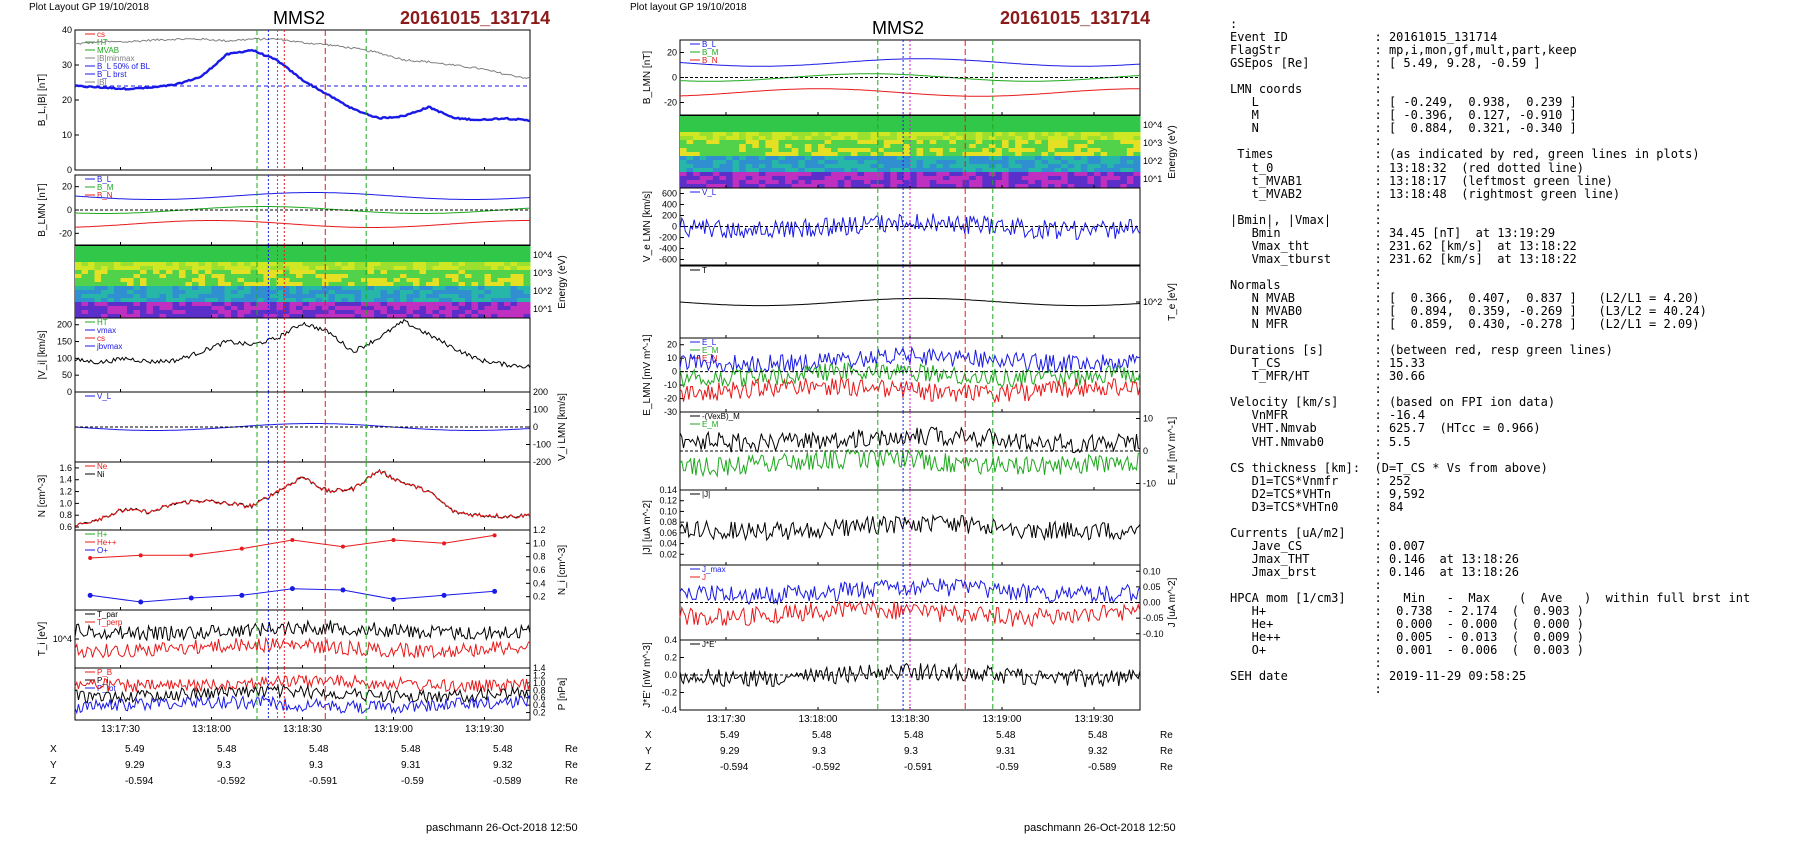  Describe the element at coordinates (709, 44) in the screenshot. I see `legend-label: B_L` at that location.